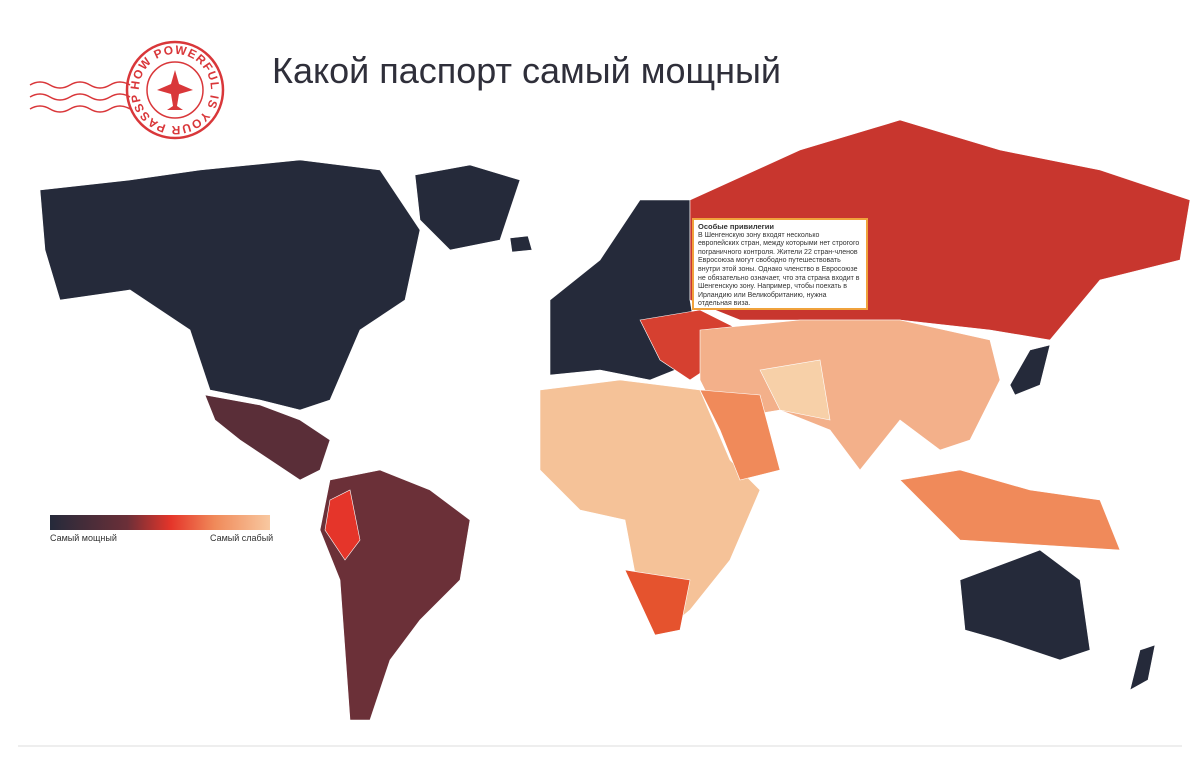 The height and width of the screenshot is (770, 1200). I want to click on stamp-text: HOW POWERFUL IS YOUR PASSPORT?, so click(111, 68).